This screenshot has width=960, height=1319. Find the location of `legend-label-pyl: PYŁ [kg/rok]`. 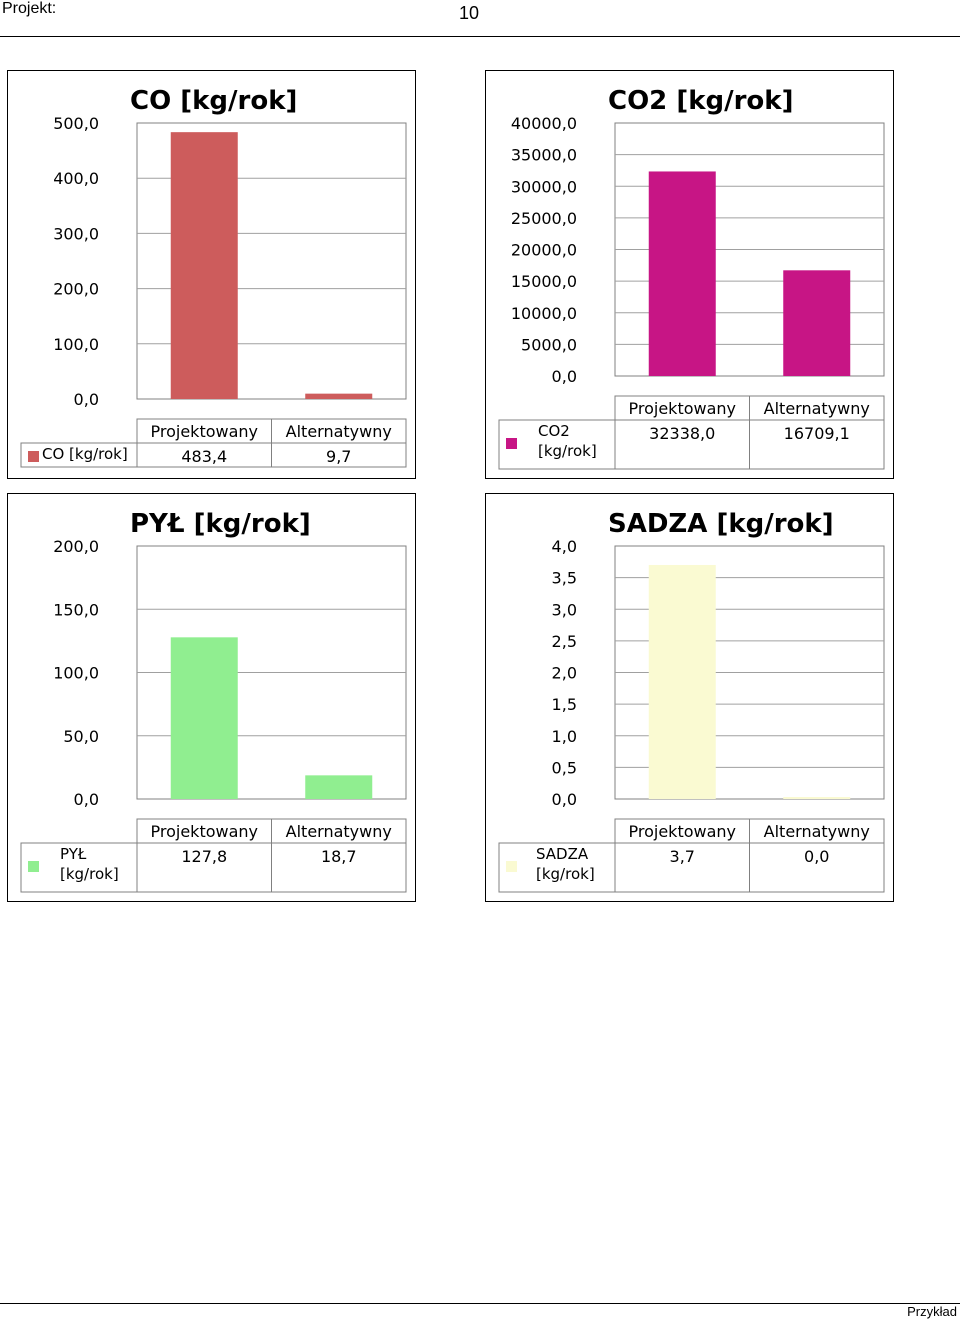

legend-label-pyl: PYŁ [kg/rok] is located at coordinates (89, 864).